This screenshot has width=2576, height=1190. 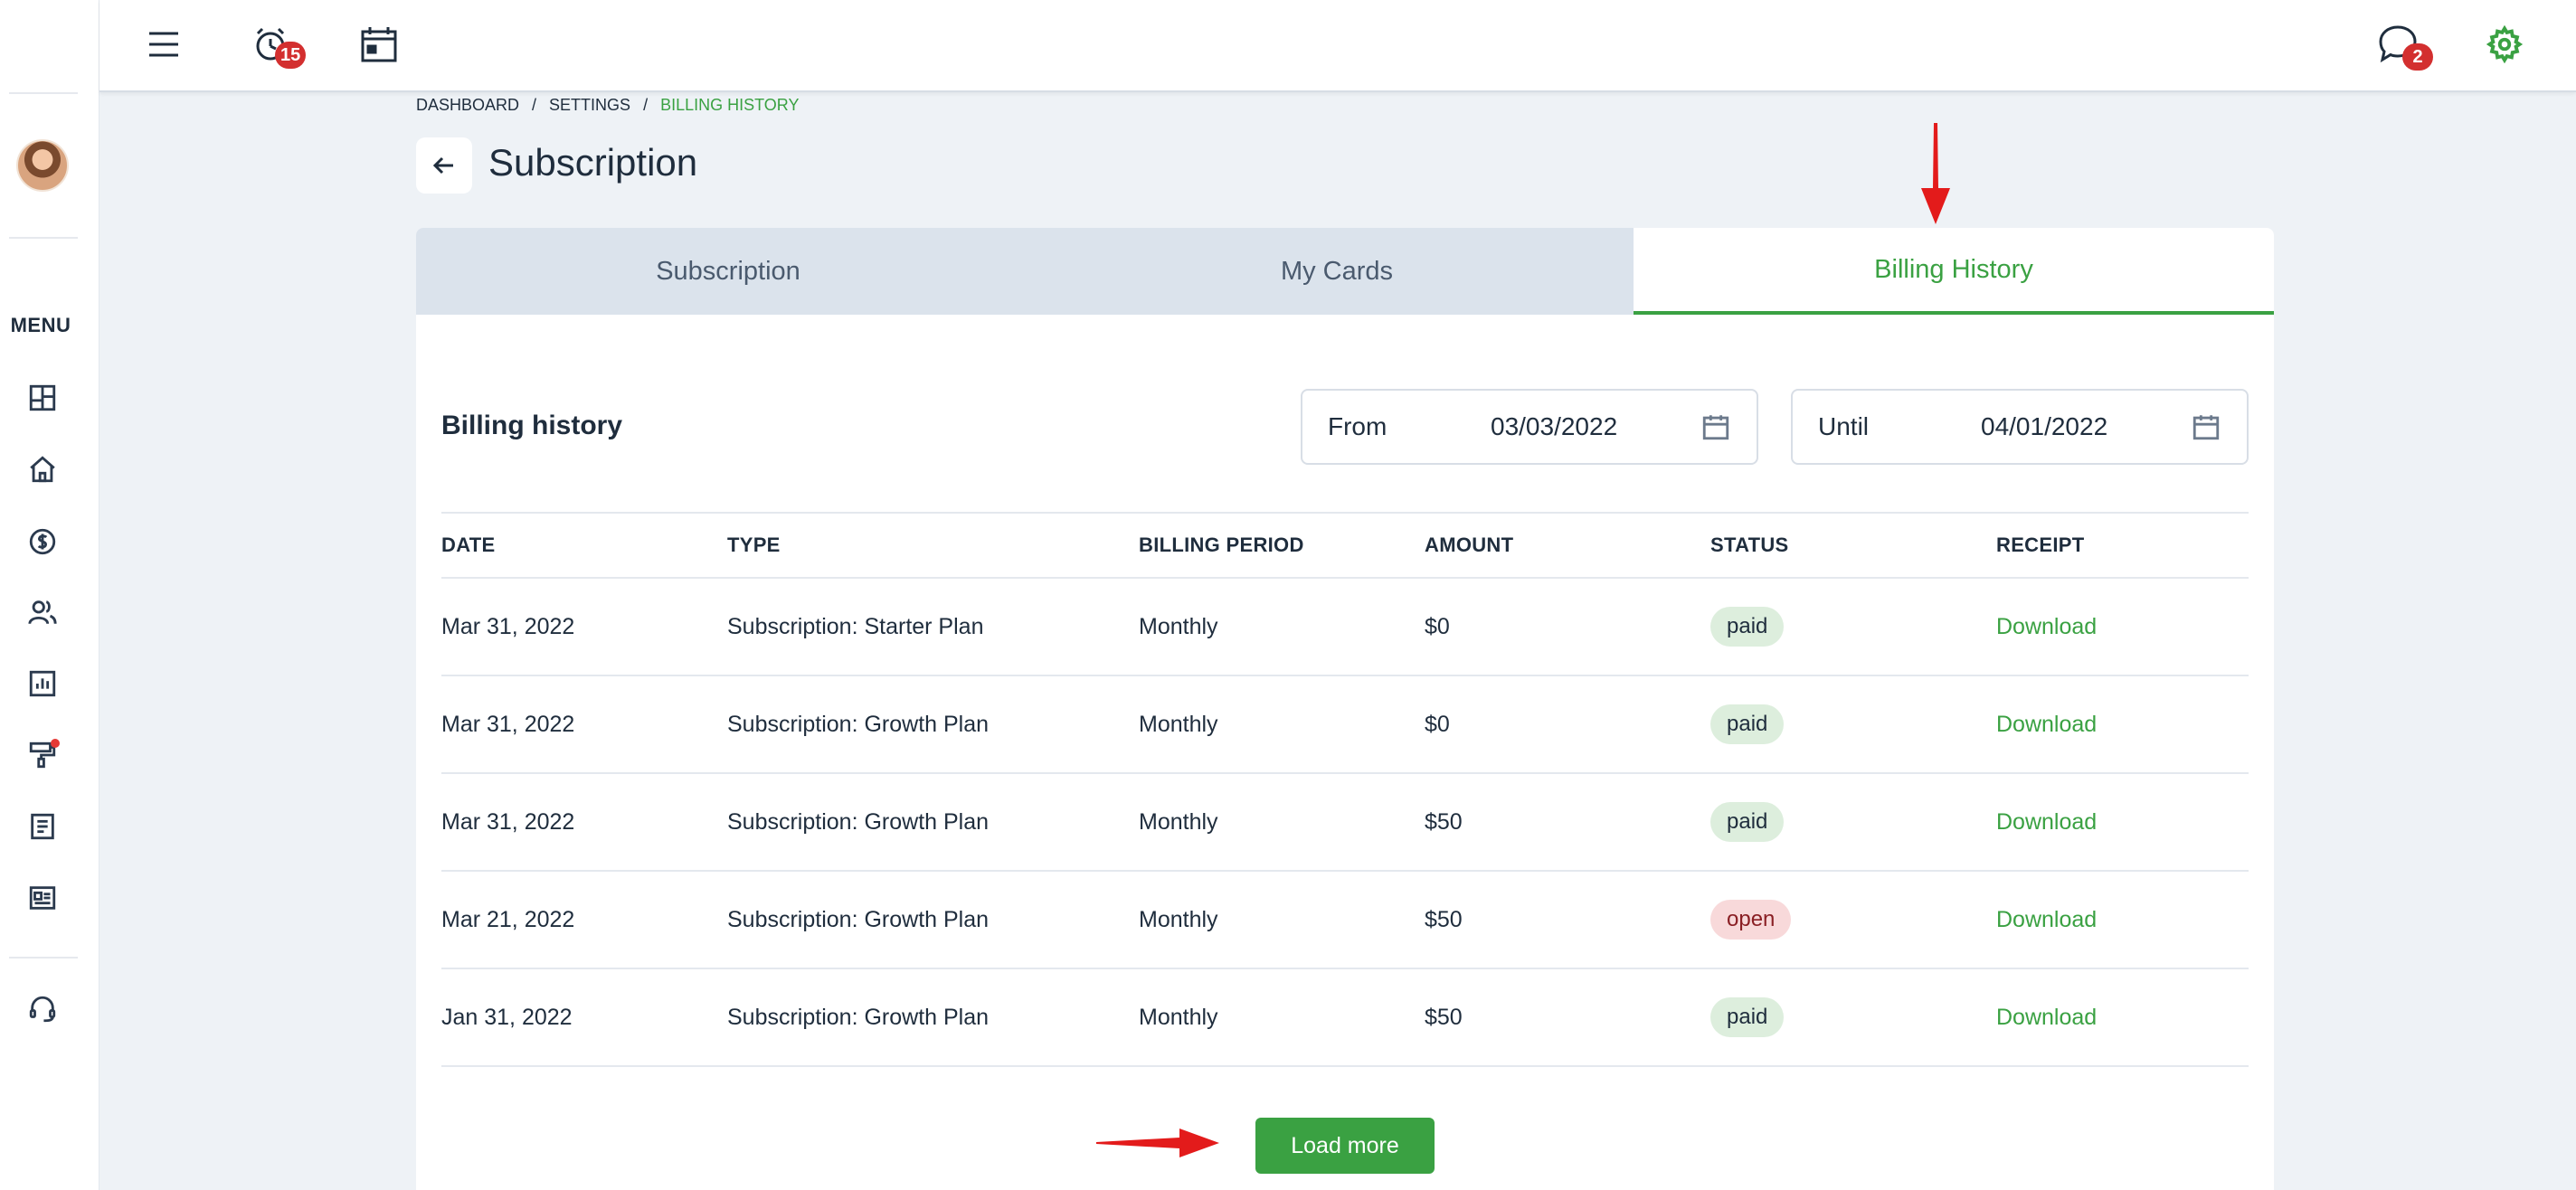 I want to click on annotation-arrow-down, so click(x=1936, y=173).